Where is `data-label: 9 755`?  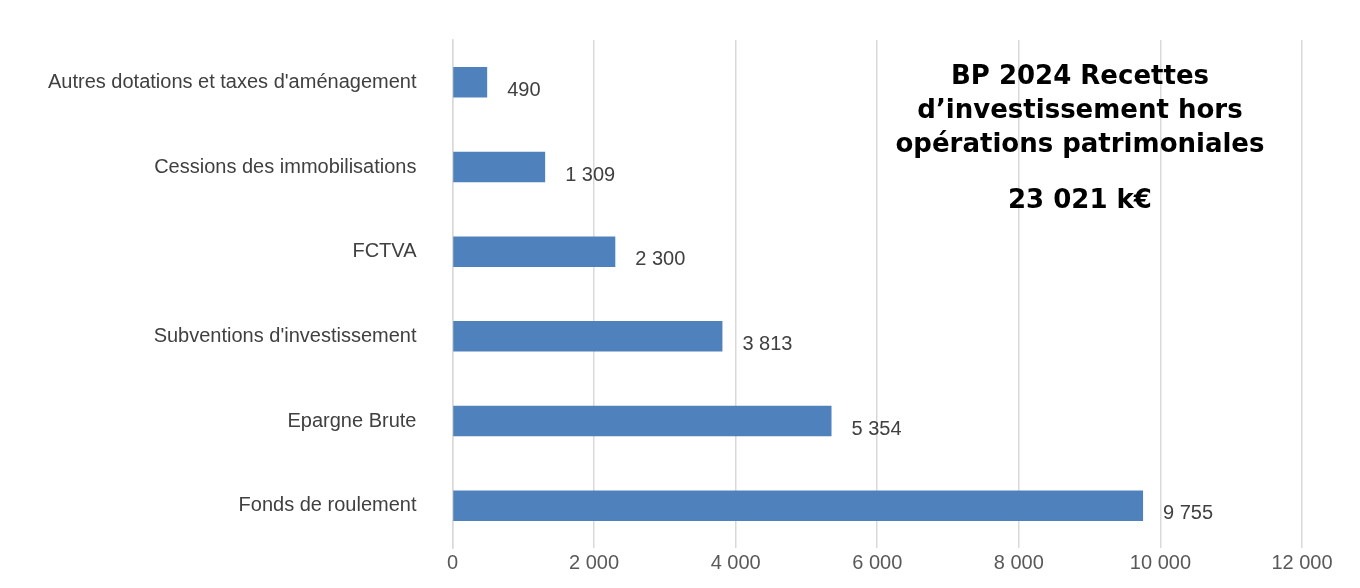
data-label: 9 755 is located at coordinates (1188, 512).